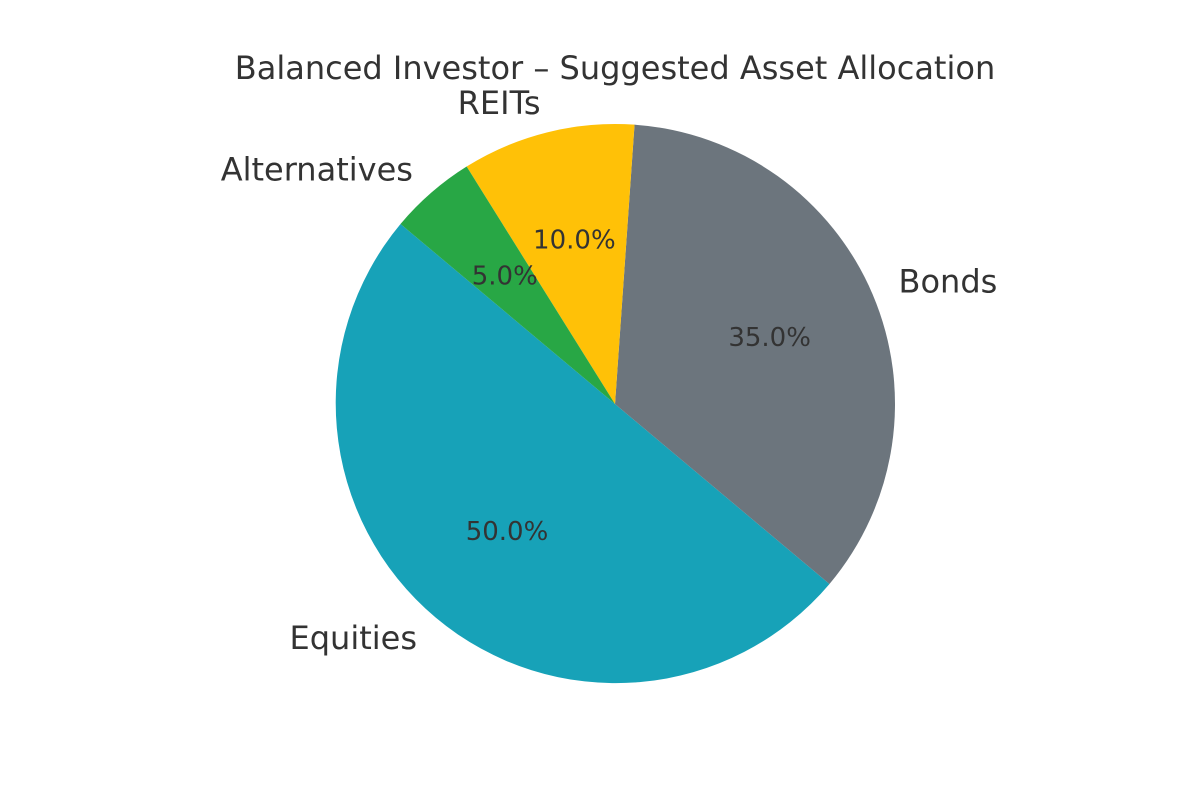 The image size is (1200, 800). I want to click on slice-percent-reits: 10.0%, so click(574, 240).